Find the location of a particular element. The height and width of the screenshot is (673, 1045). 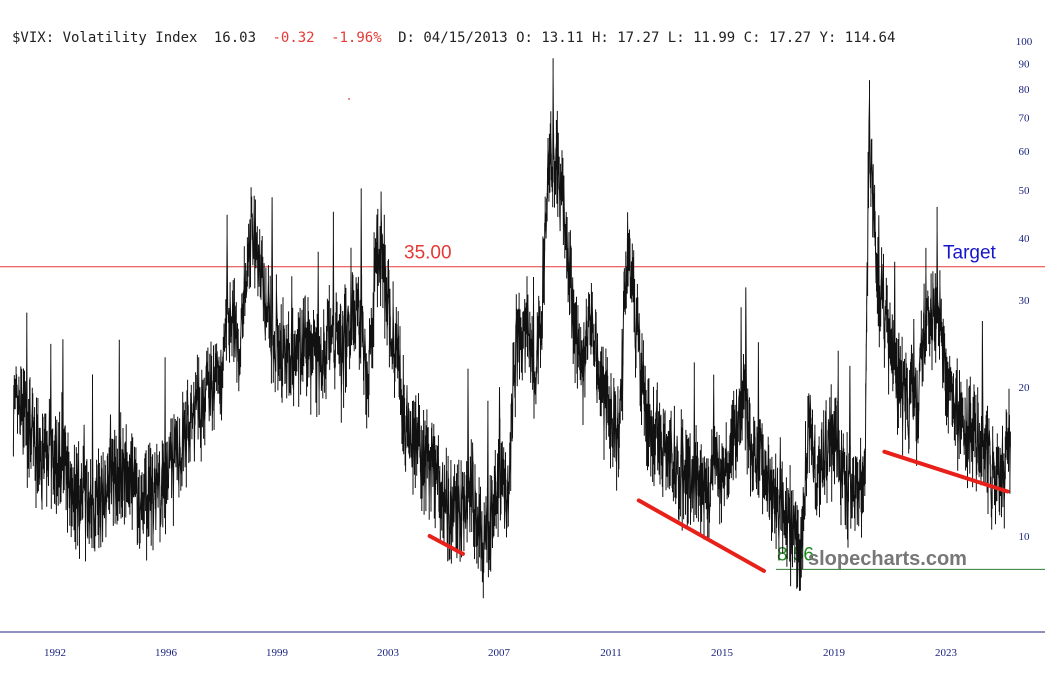

y-tick-label: 10 is located at coordinates (1025, 537).